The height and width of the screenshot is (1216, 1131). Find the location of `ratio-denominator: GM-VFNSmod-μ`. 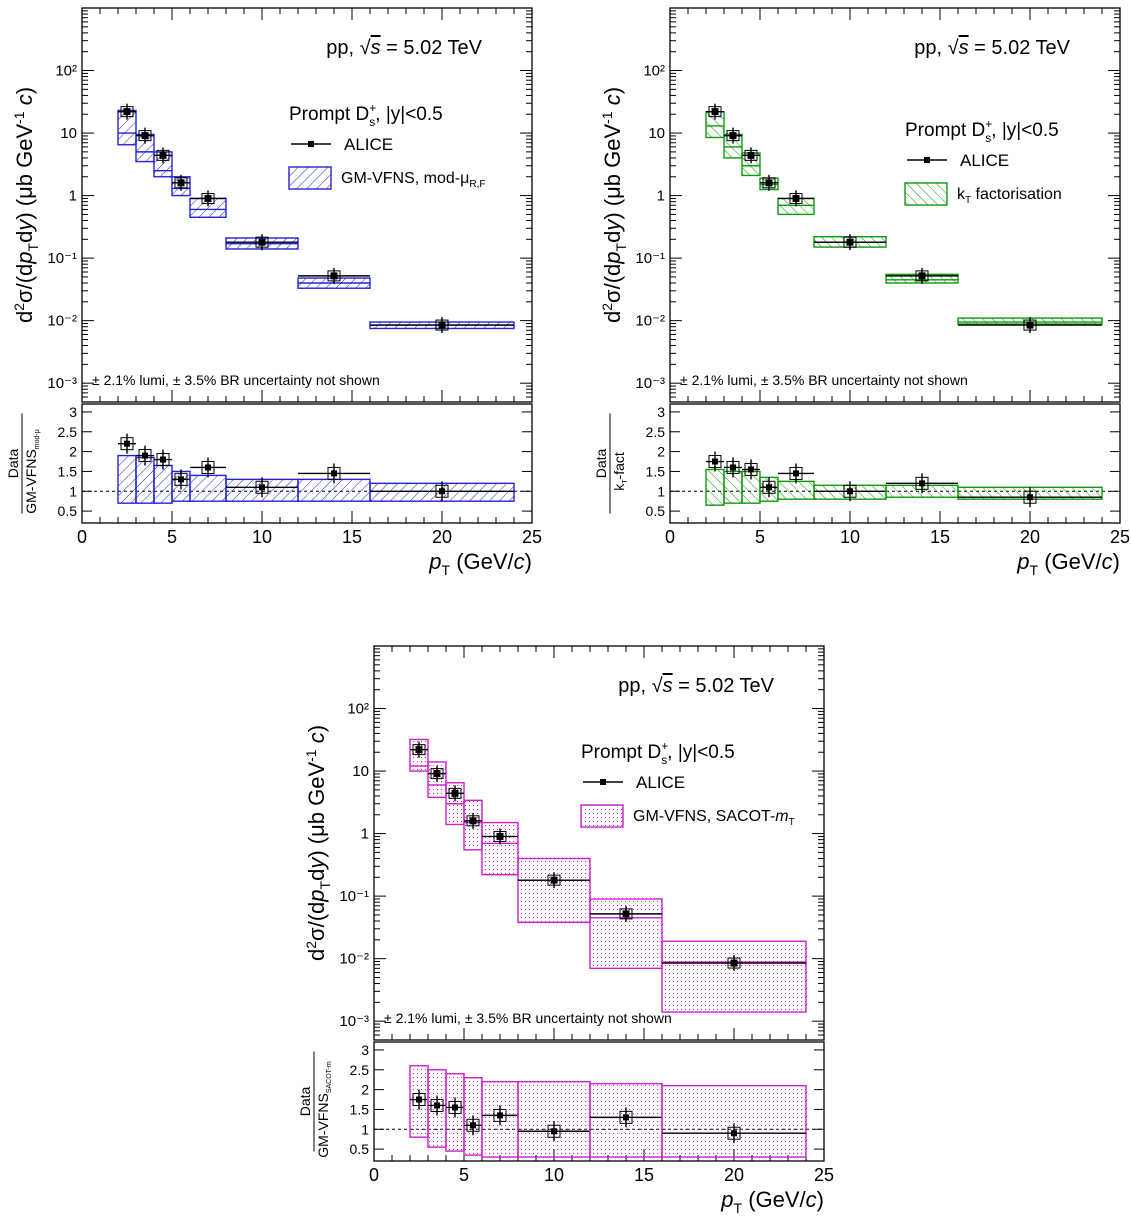

ratio-denominator: GM-VFNSmod-μ is located at coordinates (32, 471).